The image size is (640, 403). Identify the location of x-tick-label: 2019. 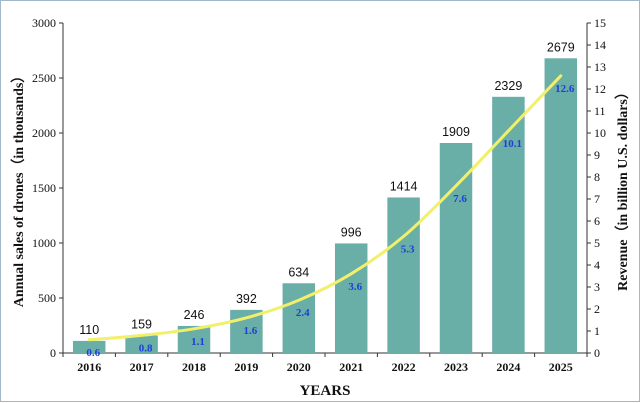
(246, 367).